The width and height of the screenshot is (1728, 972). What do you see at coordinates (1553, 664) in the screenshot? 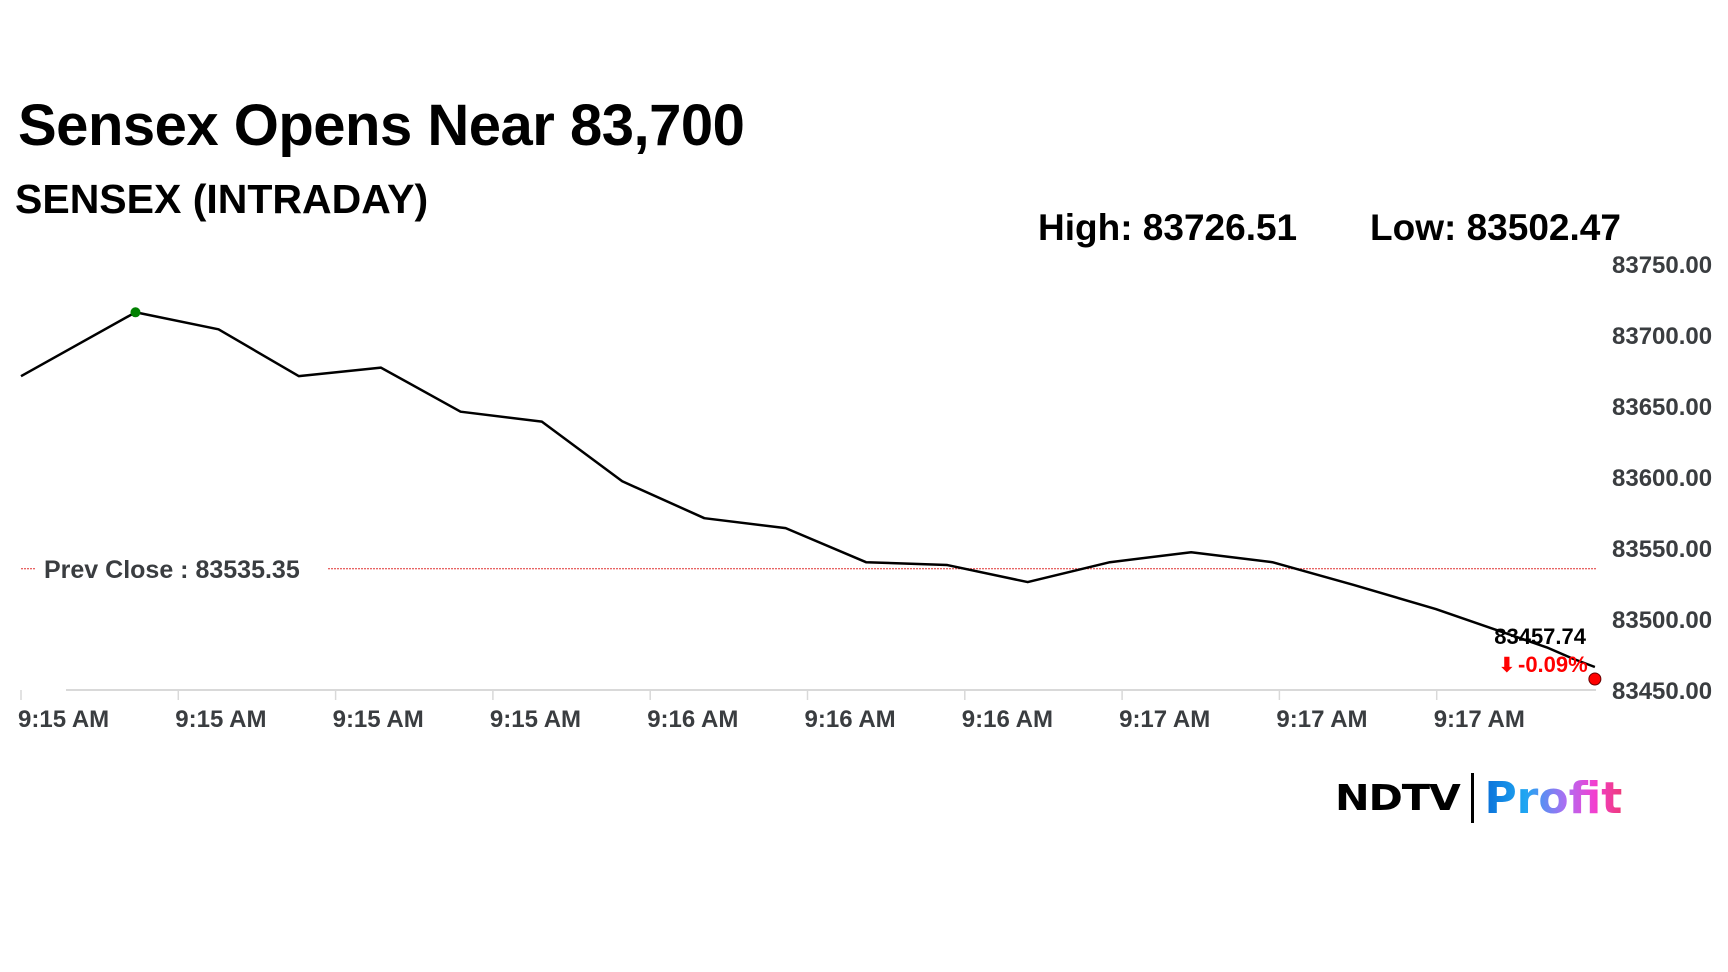
I see `change-percent-label: -0.09%` at bounding box center [1553, 664].